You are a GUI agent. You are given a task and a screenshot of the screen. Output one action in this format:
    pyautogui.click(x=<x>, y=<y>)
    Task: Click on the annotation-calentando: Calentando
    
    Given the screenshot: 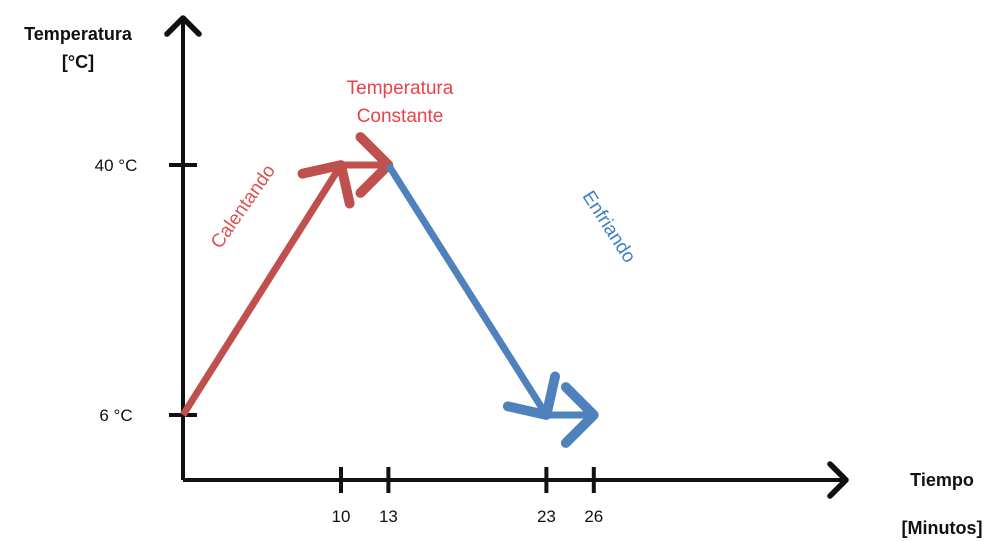 What is the action you would take?
    pyautogui.click(x=243, y=207)
    